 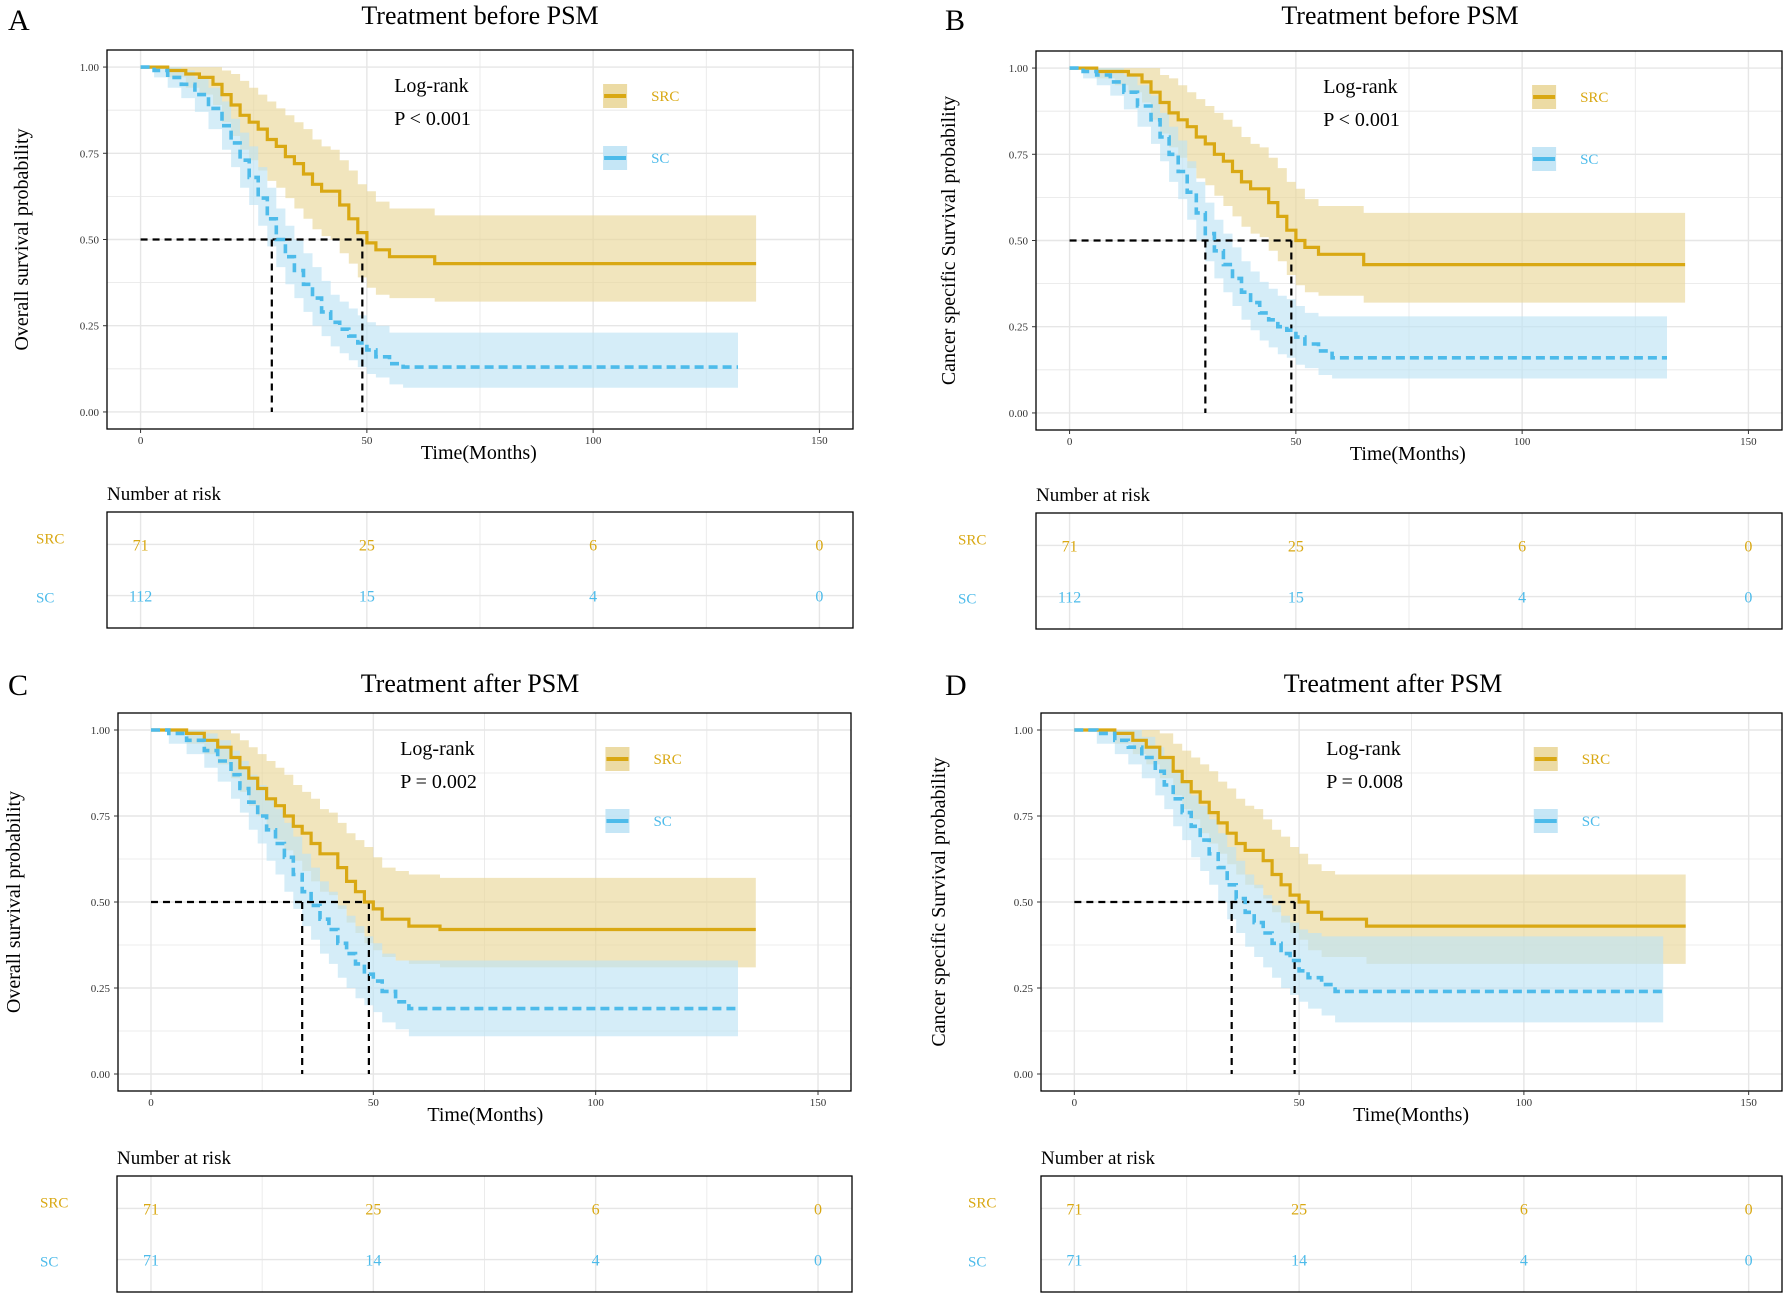 I want to click on risk-count: 15, so click(x=1296, y=598).